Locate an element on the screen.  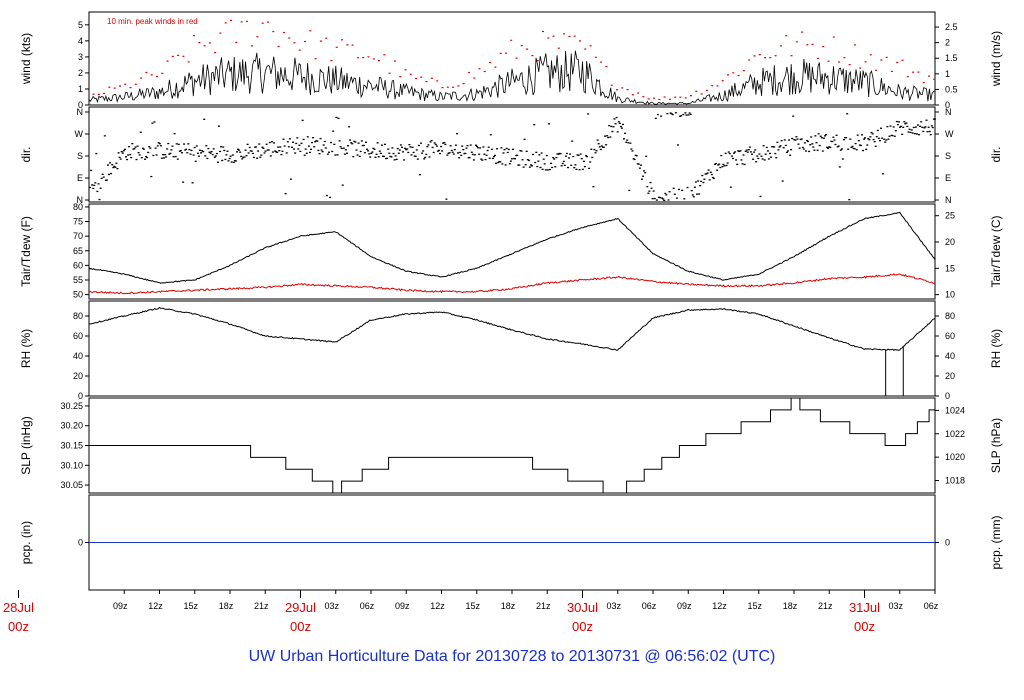
left-tick-label: 30.15 is located at coordinates (71, 446).